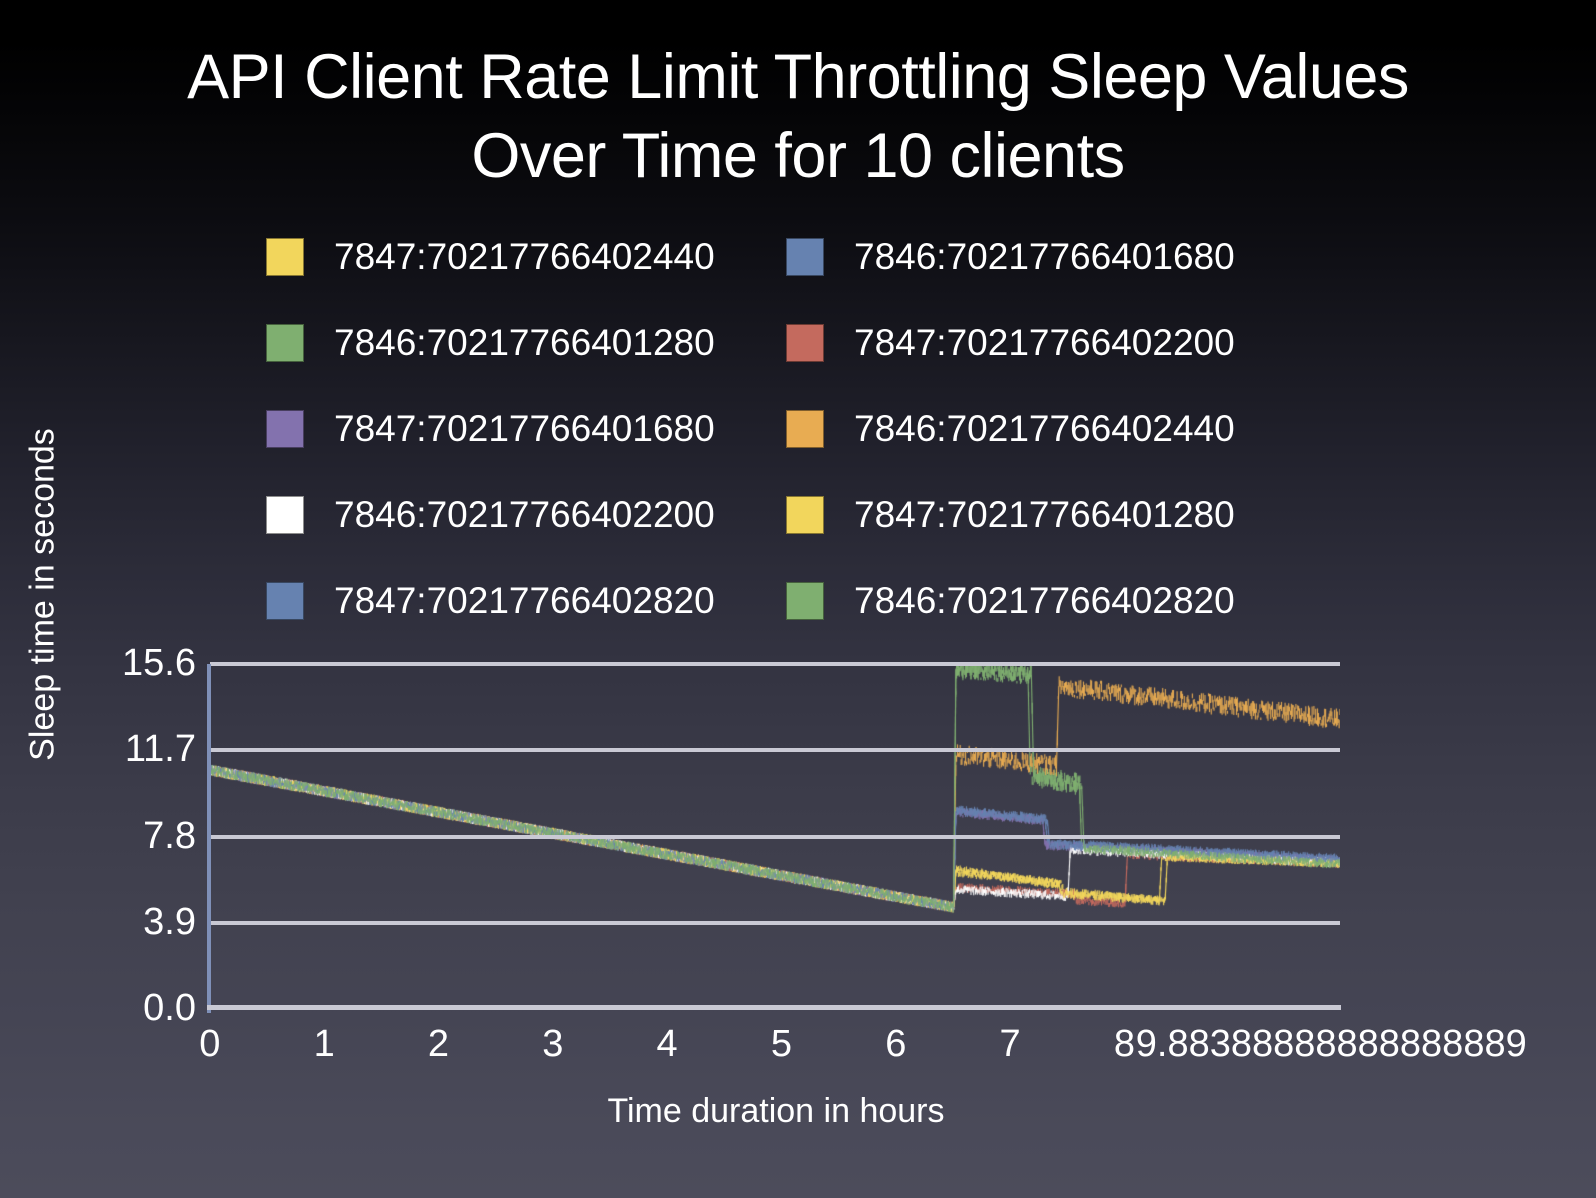  I want to click on x-tick-label: 0, so click(210, 1044).